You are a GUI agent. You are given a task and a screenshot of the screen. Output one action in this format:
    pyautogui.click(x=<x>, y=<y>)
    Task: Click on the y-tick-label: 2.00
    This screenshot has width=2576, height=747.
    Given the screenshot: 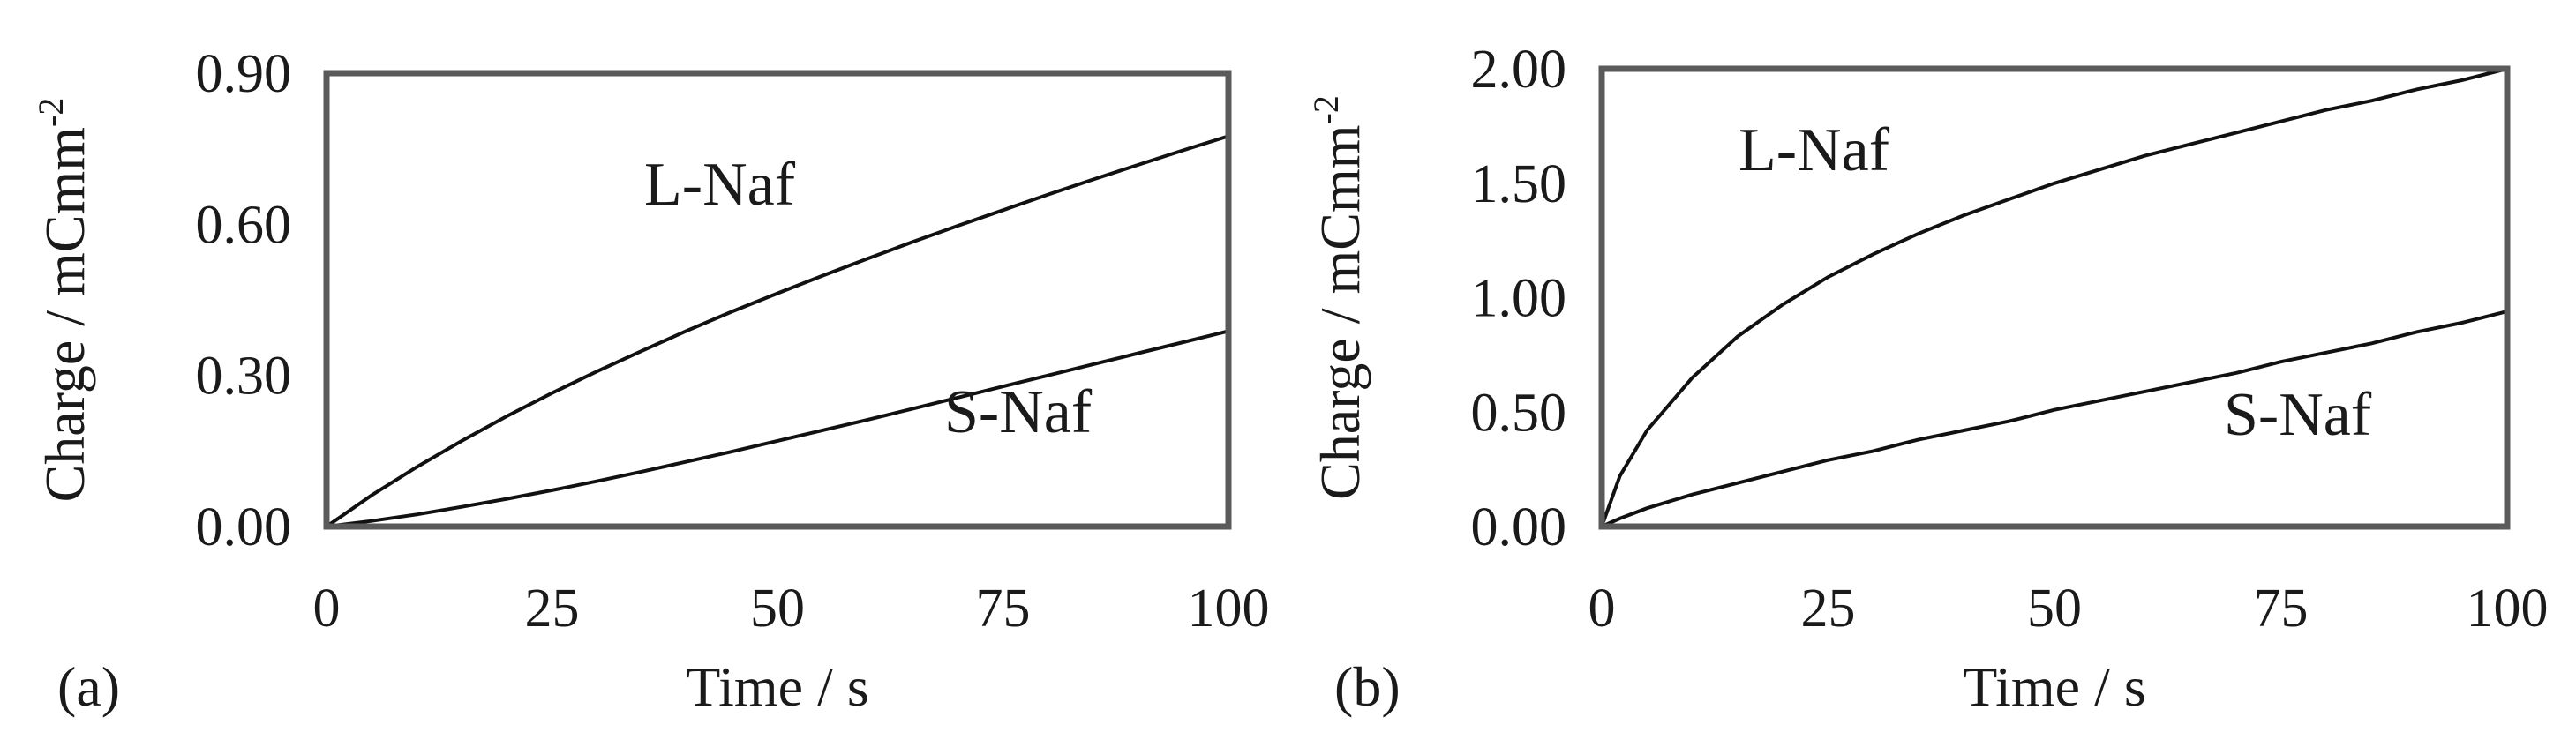 What is the action you would take?
    pyautogui.click(x=1519, y=70)
    